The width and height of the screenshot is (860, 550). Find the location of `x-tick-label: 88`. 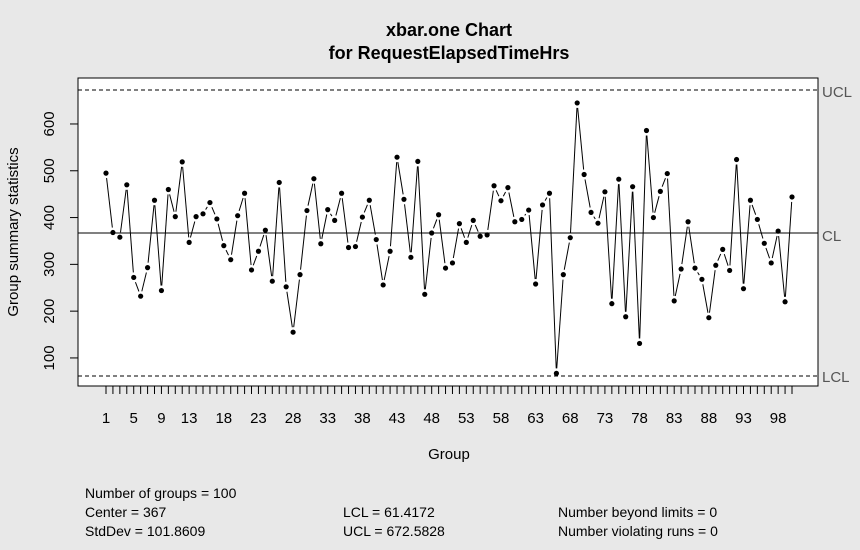

x-tick-label: 88 is located at coordinates (709, 418).